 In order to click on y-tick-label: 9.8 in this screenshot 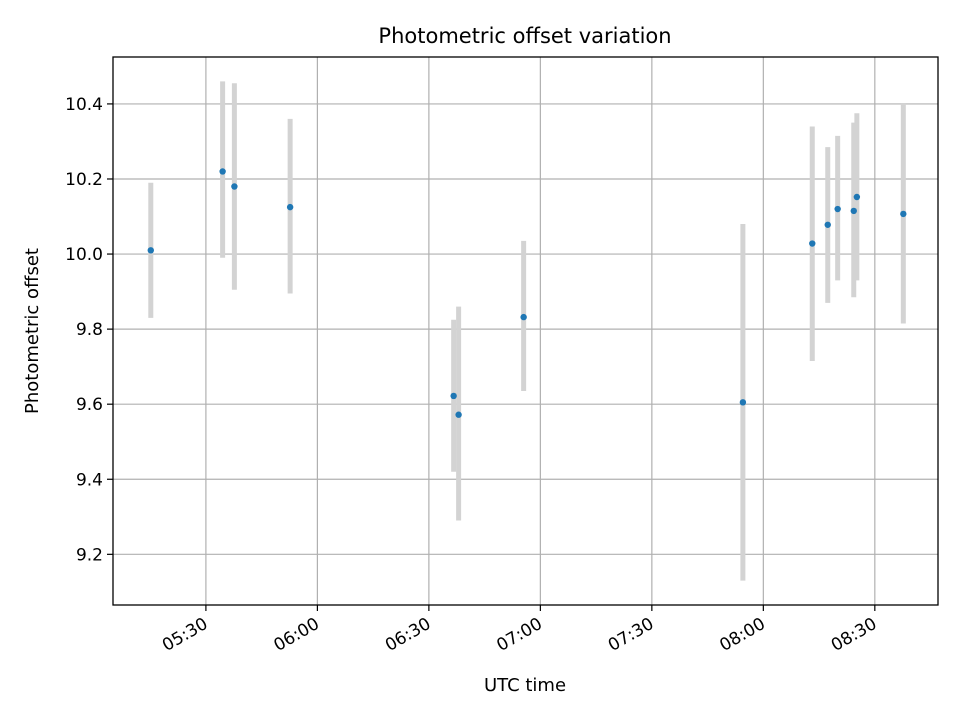, I will do `click(89, 330)`.